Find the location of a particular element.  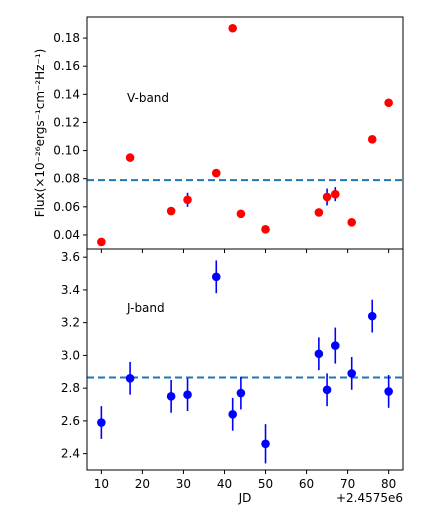

v-band-ytick-label: 0.04 is located at coordinates (66, 235).